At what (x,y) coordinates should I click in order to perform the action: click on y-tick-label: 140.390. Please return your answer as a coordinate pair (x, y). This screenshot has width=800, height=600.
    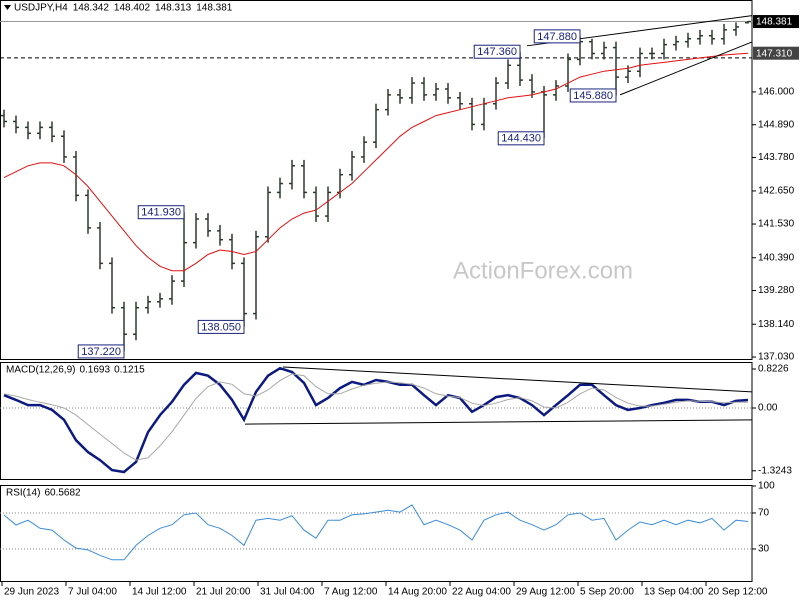
    Looking at the image, I should click on (776, 257).